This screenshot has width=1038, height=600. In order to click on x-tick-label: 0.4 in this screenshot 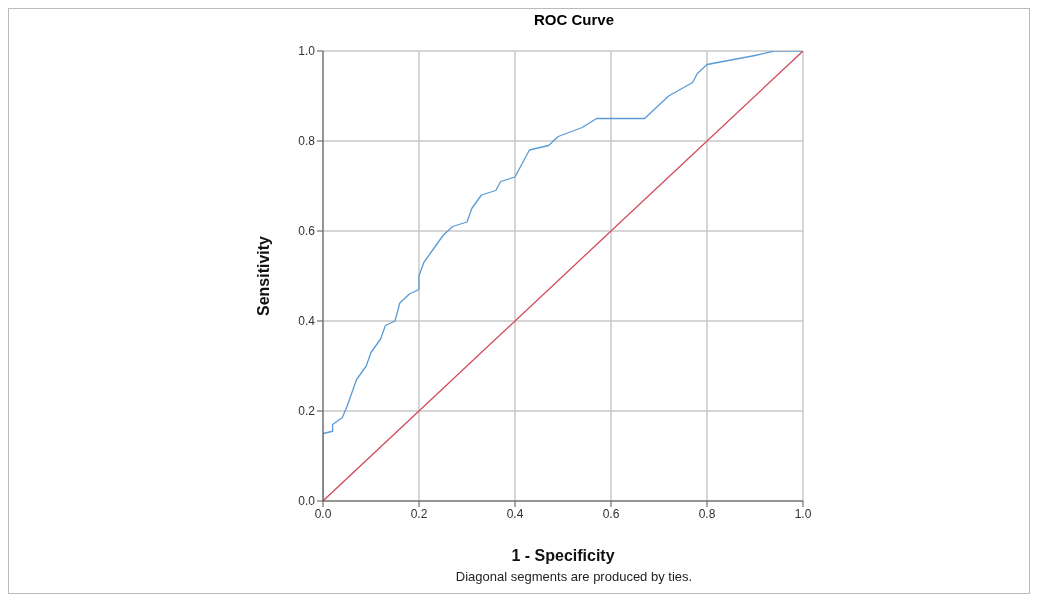, I will do `click(515, 513)`.